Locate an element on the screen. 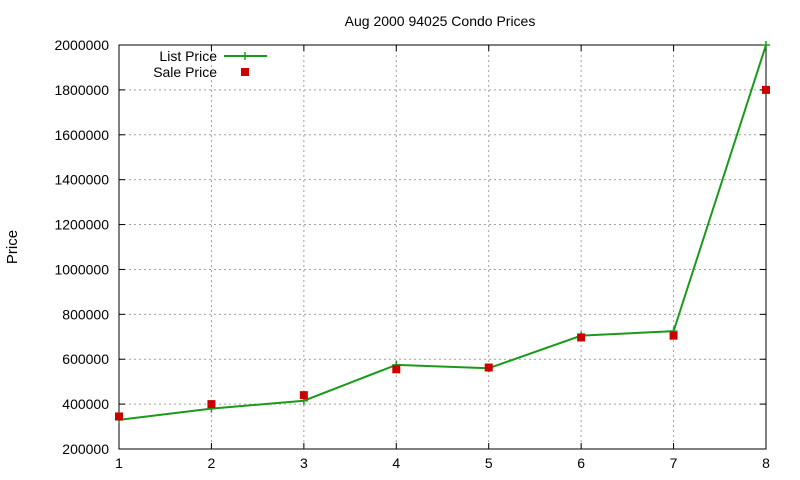  y-tick-label: 800000 is located at coordinates (85, 314).